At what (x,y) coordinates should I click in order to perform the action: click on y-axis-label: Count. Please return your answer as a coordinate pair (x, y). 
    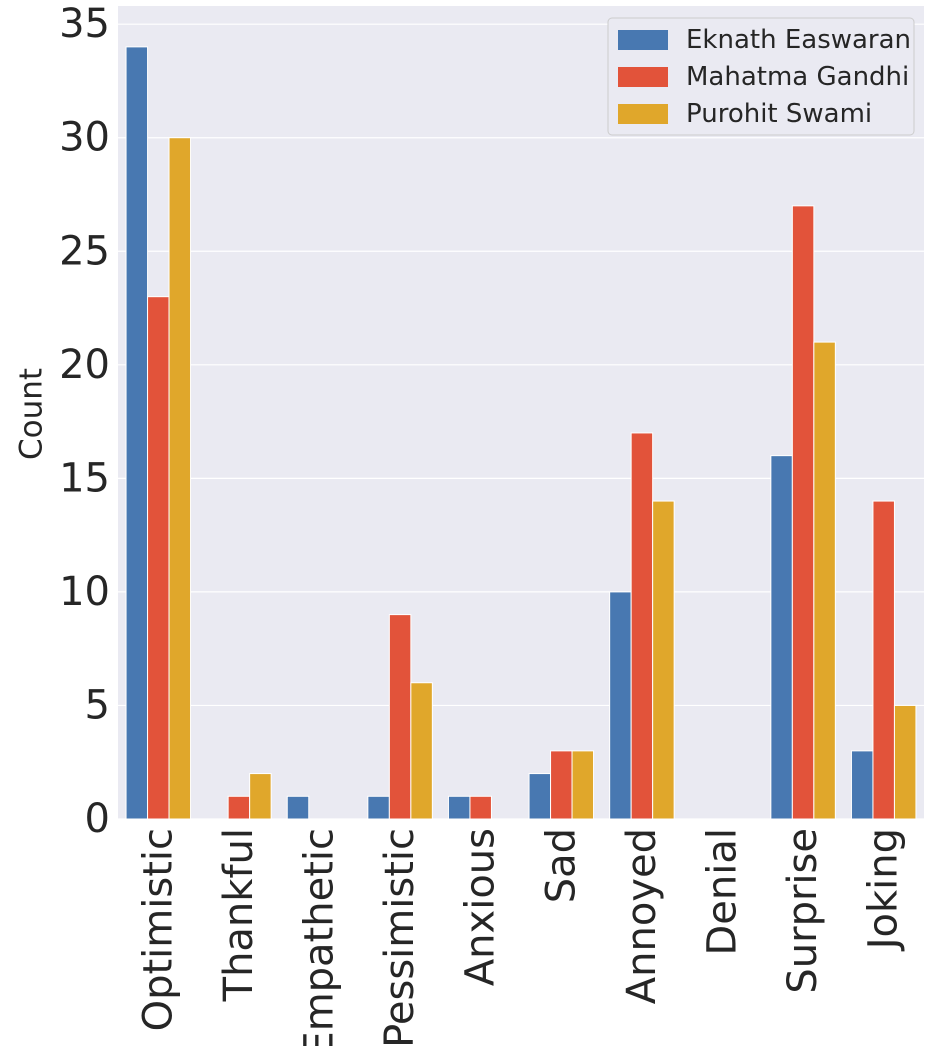
    Looking at the image, I should click on (32, 414).